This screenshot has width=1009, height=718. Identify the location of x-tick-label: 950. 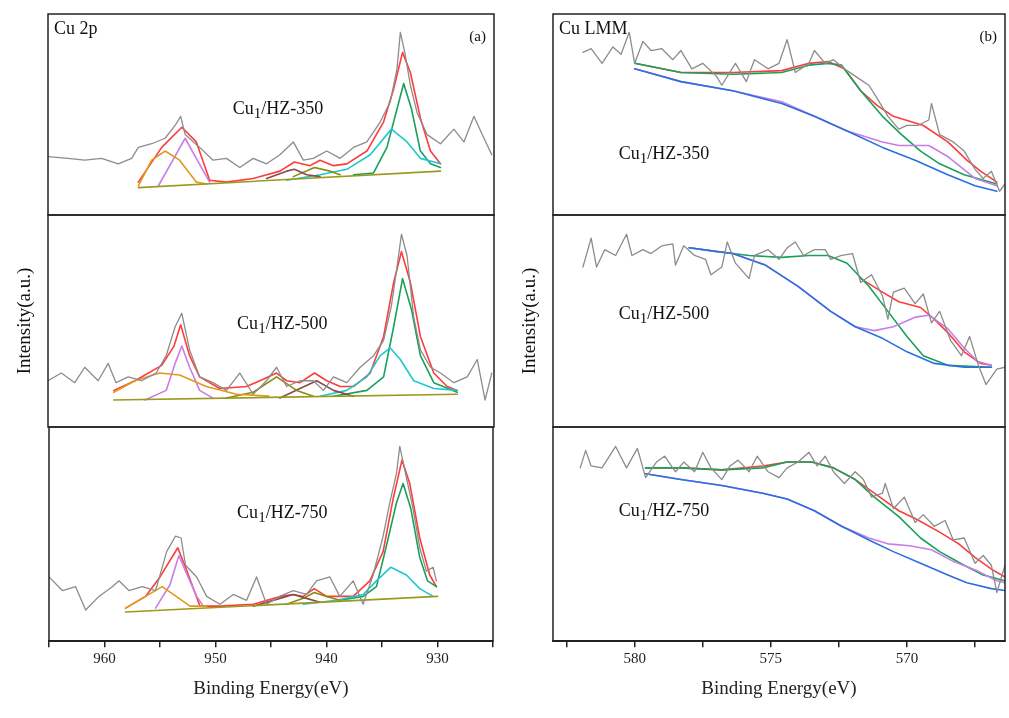
(215, 658).